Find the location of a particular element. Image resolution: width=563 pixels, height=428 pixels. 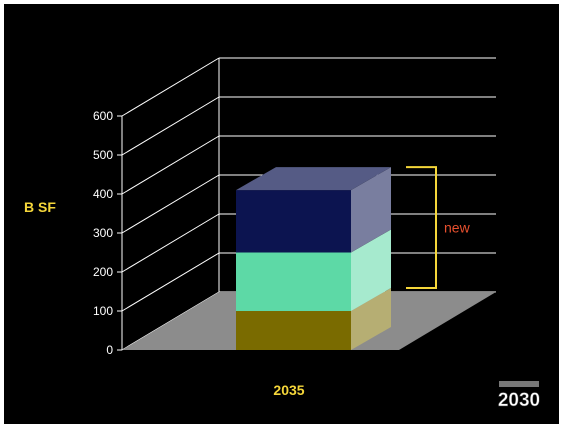

chart-bars is located at coordinates (313, 258).